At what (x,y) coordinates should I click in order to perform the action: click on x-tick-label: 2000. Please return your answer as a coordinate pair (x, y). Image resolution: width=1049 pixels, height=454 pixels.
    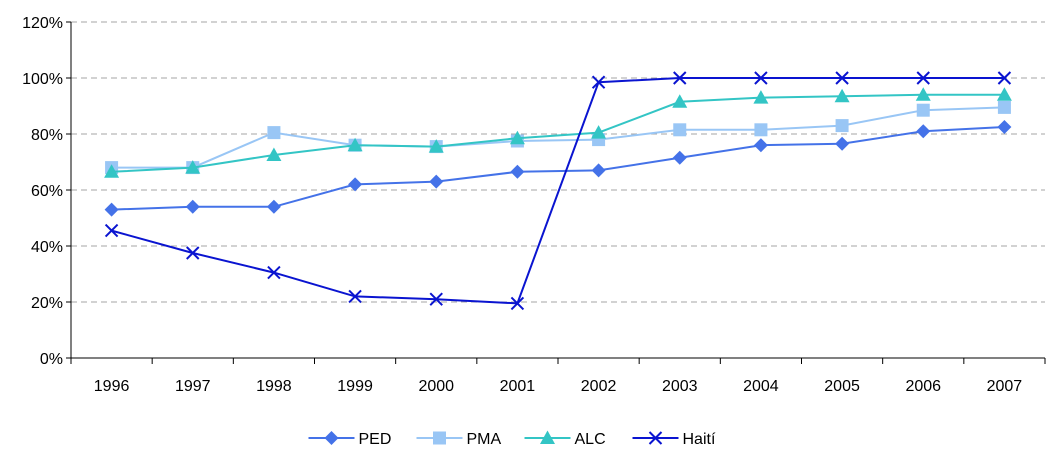
    Looking at the image, I should click on (436, 386).